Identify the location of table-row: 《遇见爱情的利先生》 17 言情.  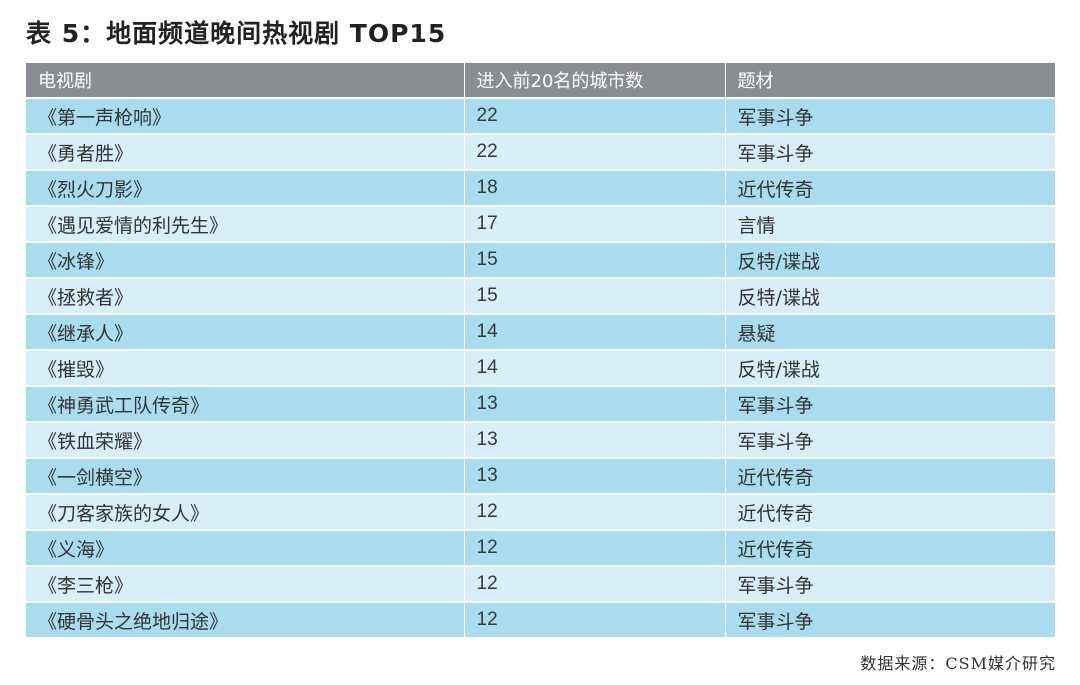
(540, 224).